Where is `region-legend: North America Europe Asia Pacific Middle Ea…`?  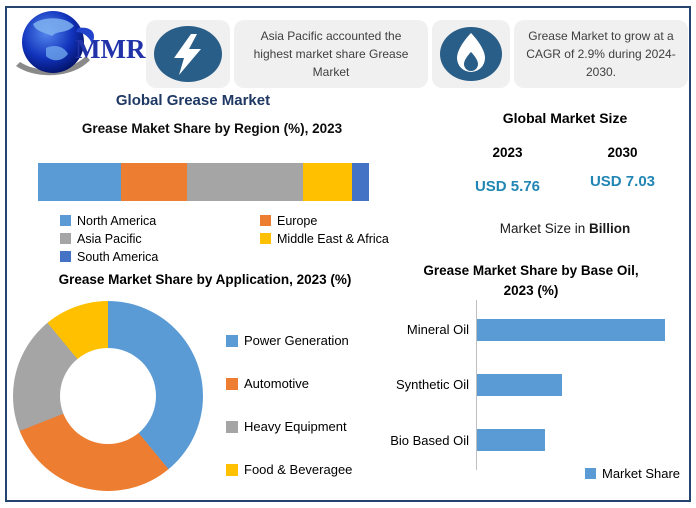
region-legend: North America Europe Asia Pacific Middle Ea… is located at coordinates (232, 238).